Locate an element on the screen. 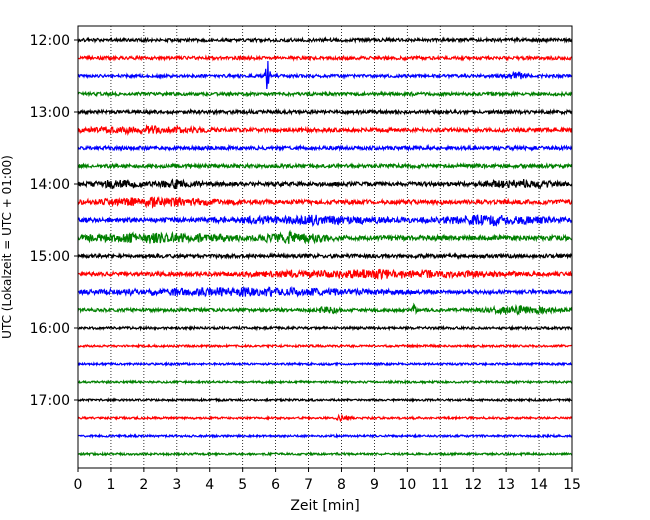  x-tick-label: 14 is located at coordinates (539, 485).